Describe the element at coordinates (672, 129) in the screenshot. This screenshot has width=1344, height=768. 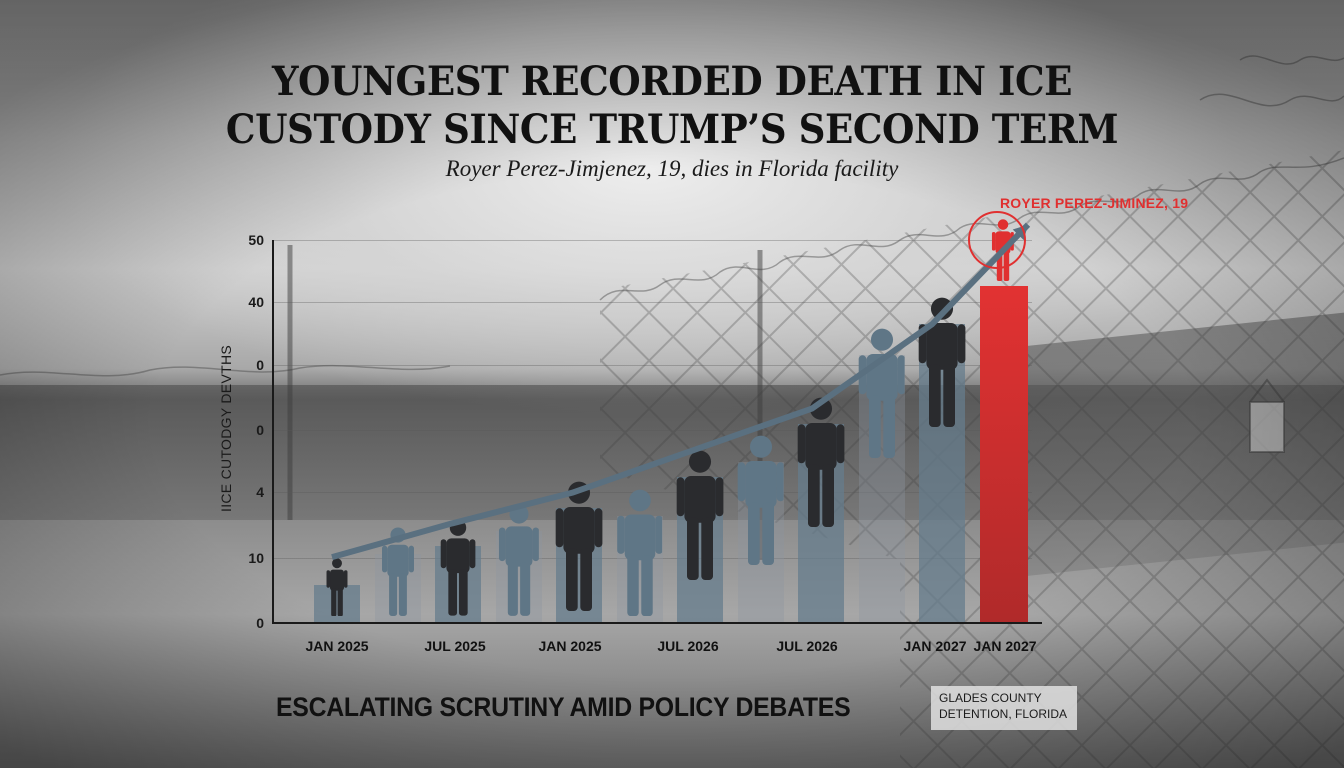
I see `headline-line-2: CUSTODY SINCE TRUMP’S SECOND TERM` at that location.